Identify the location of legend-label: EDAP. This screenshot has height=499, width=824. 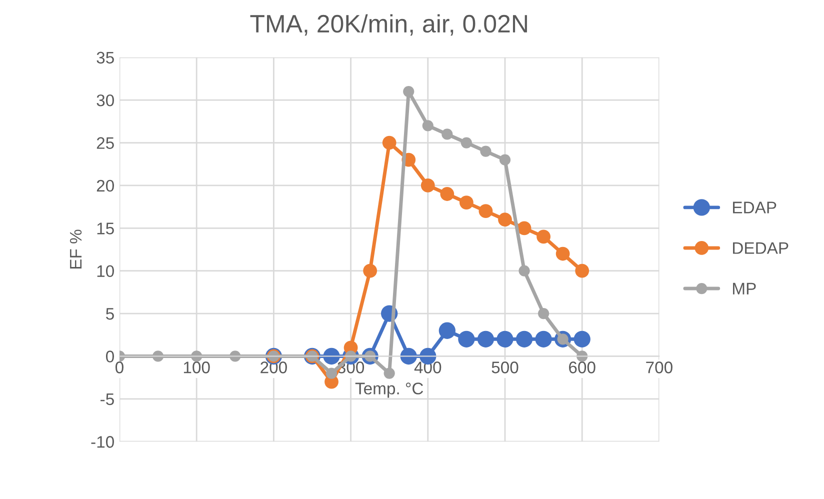
(754, 208).